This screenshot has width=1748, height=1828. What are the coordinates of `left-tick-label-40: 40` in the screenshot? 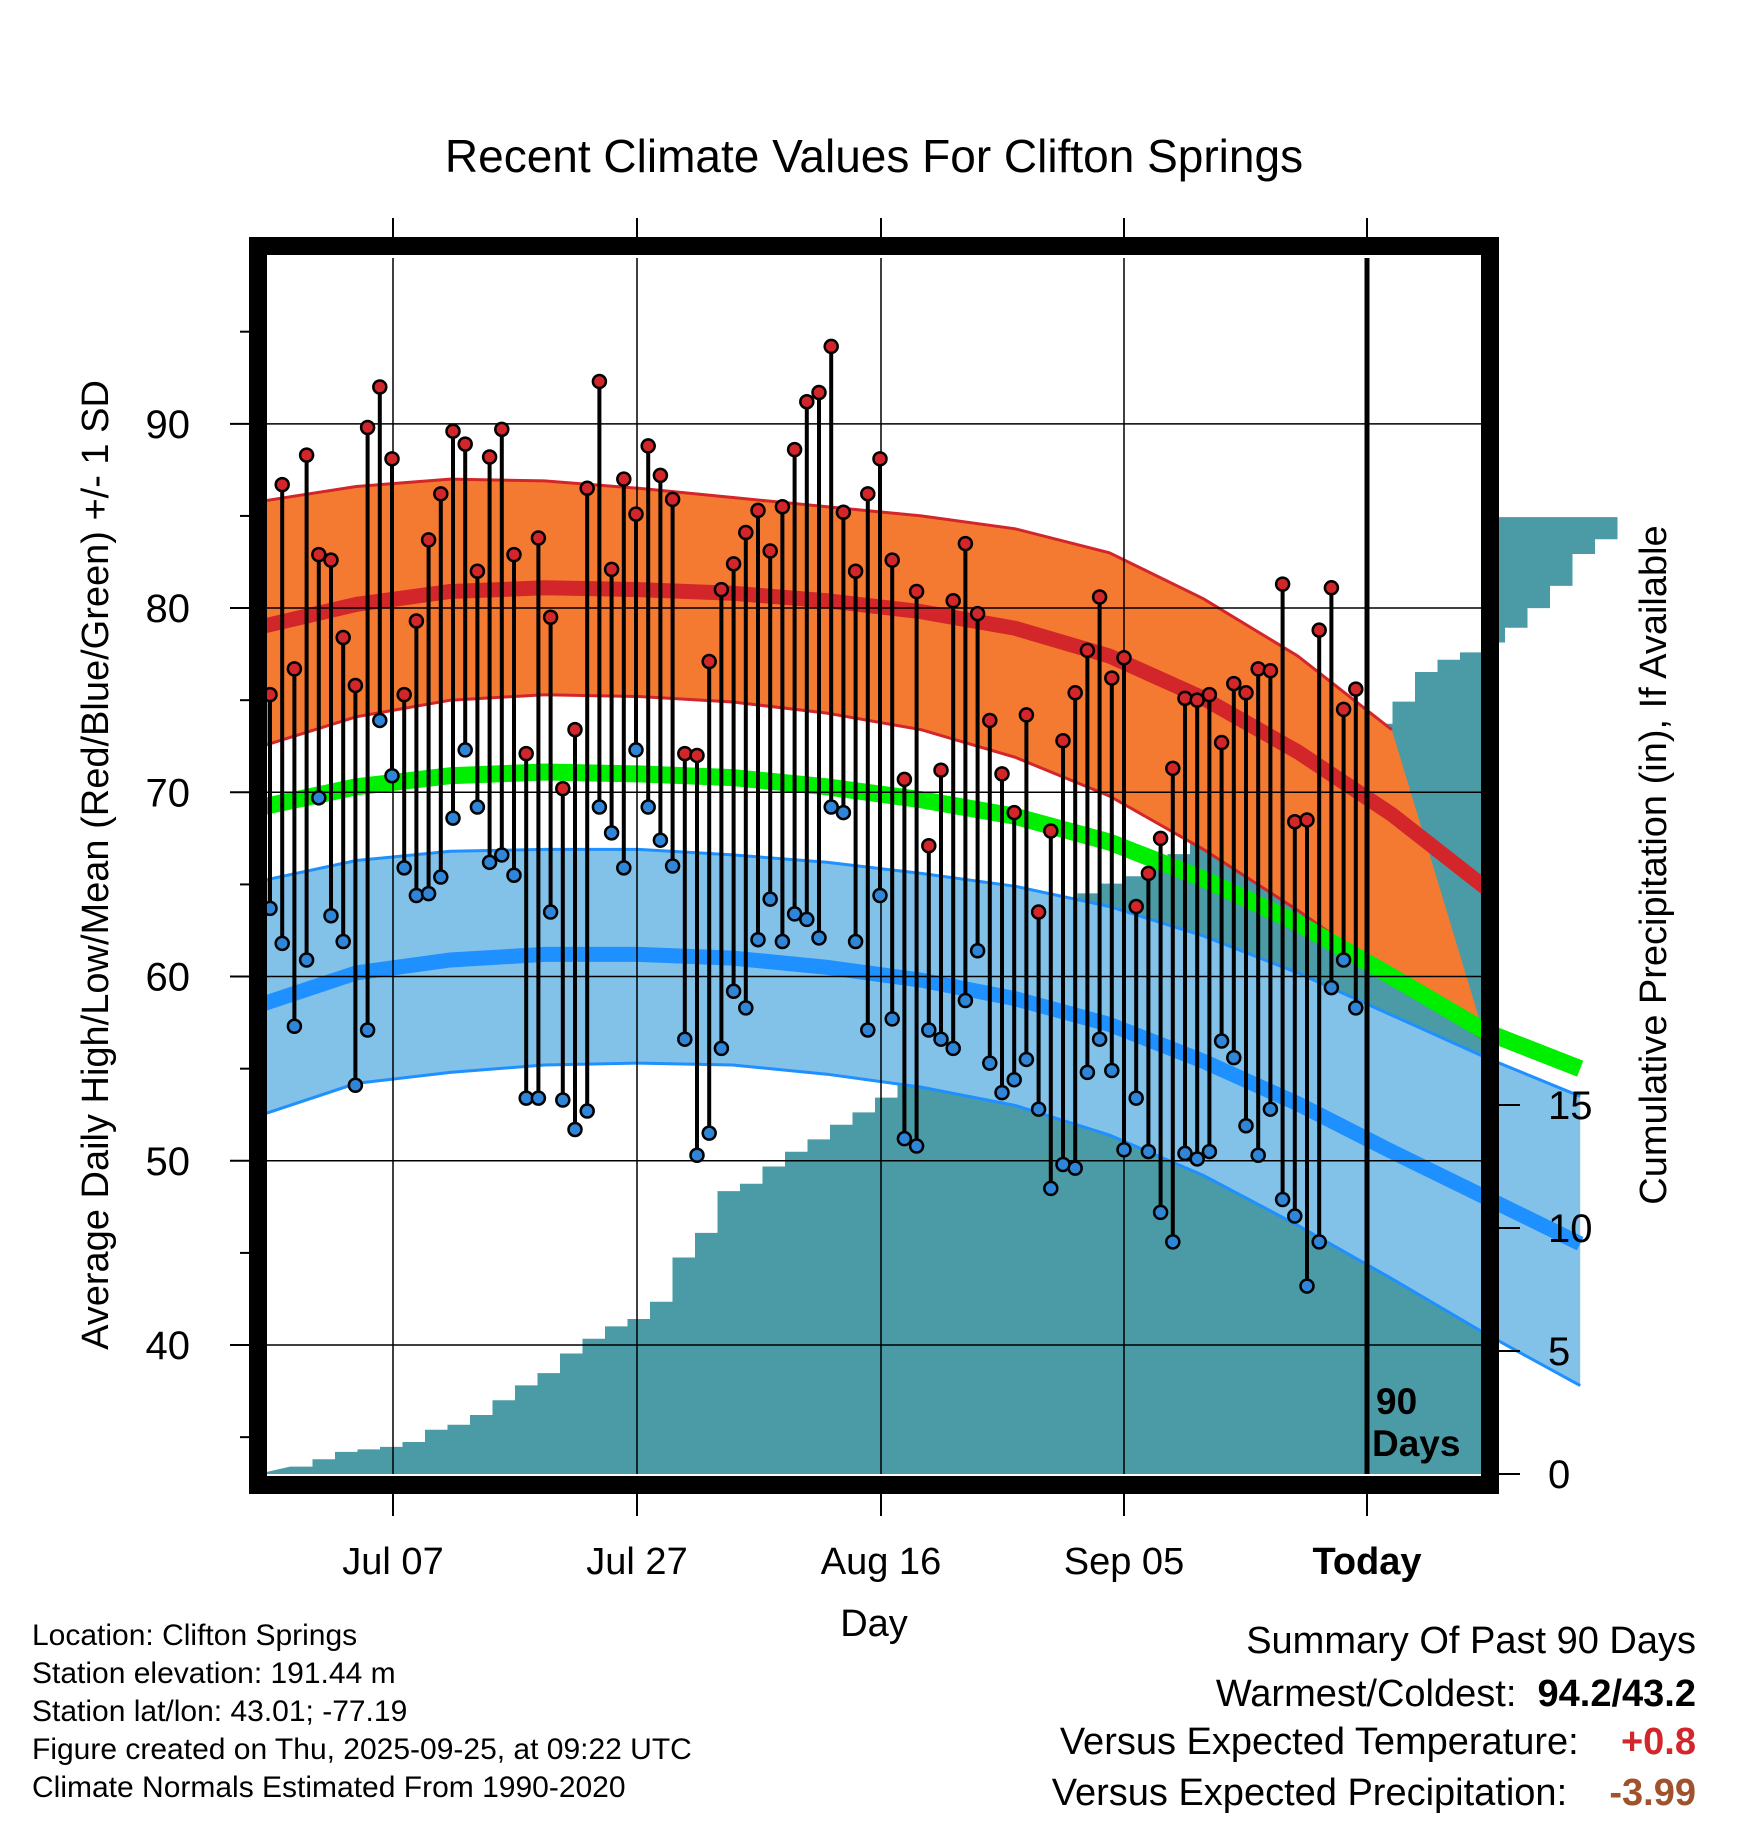 It's located at (168, 1346).